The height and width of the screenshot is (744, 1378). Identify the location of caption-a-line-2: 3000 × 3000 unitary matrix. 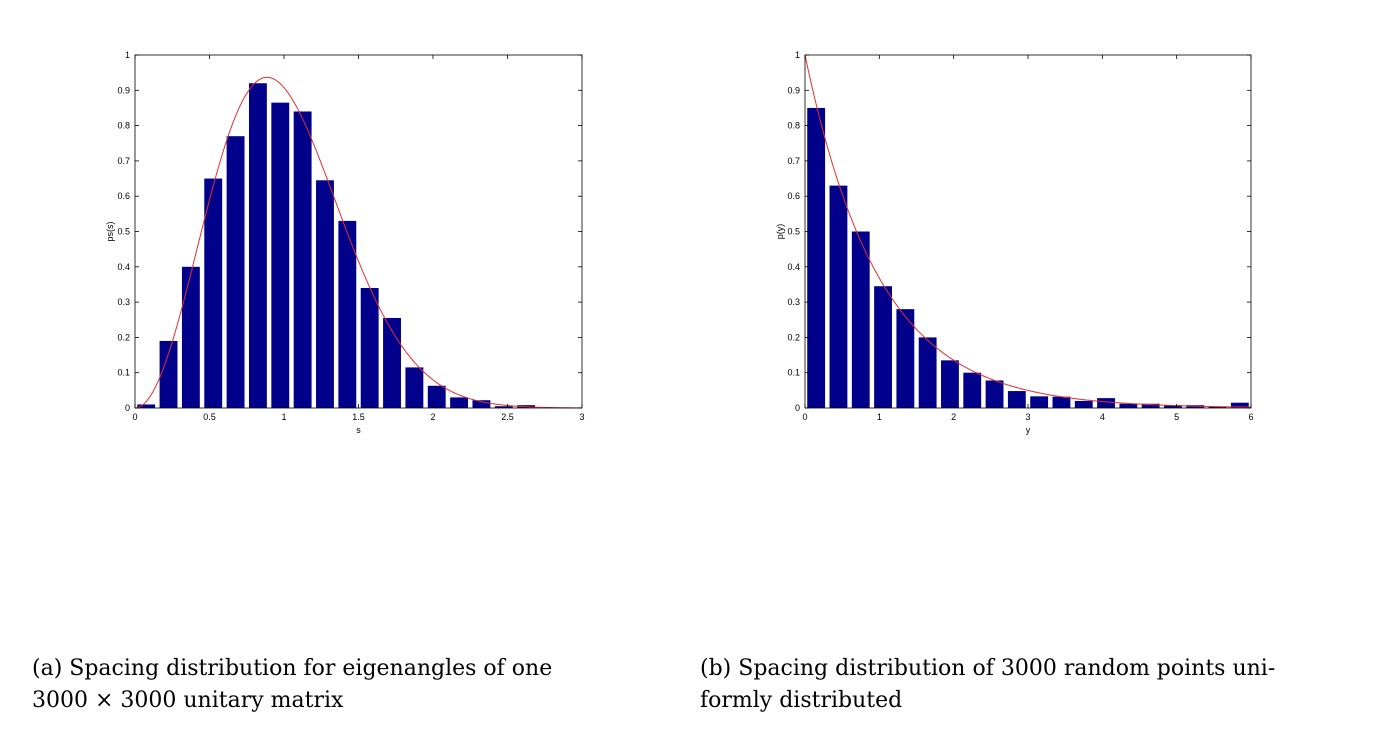
(188, 700).